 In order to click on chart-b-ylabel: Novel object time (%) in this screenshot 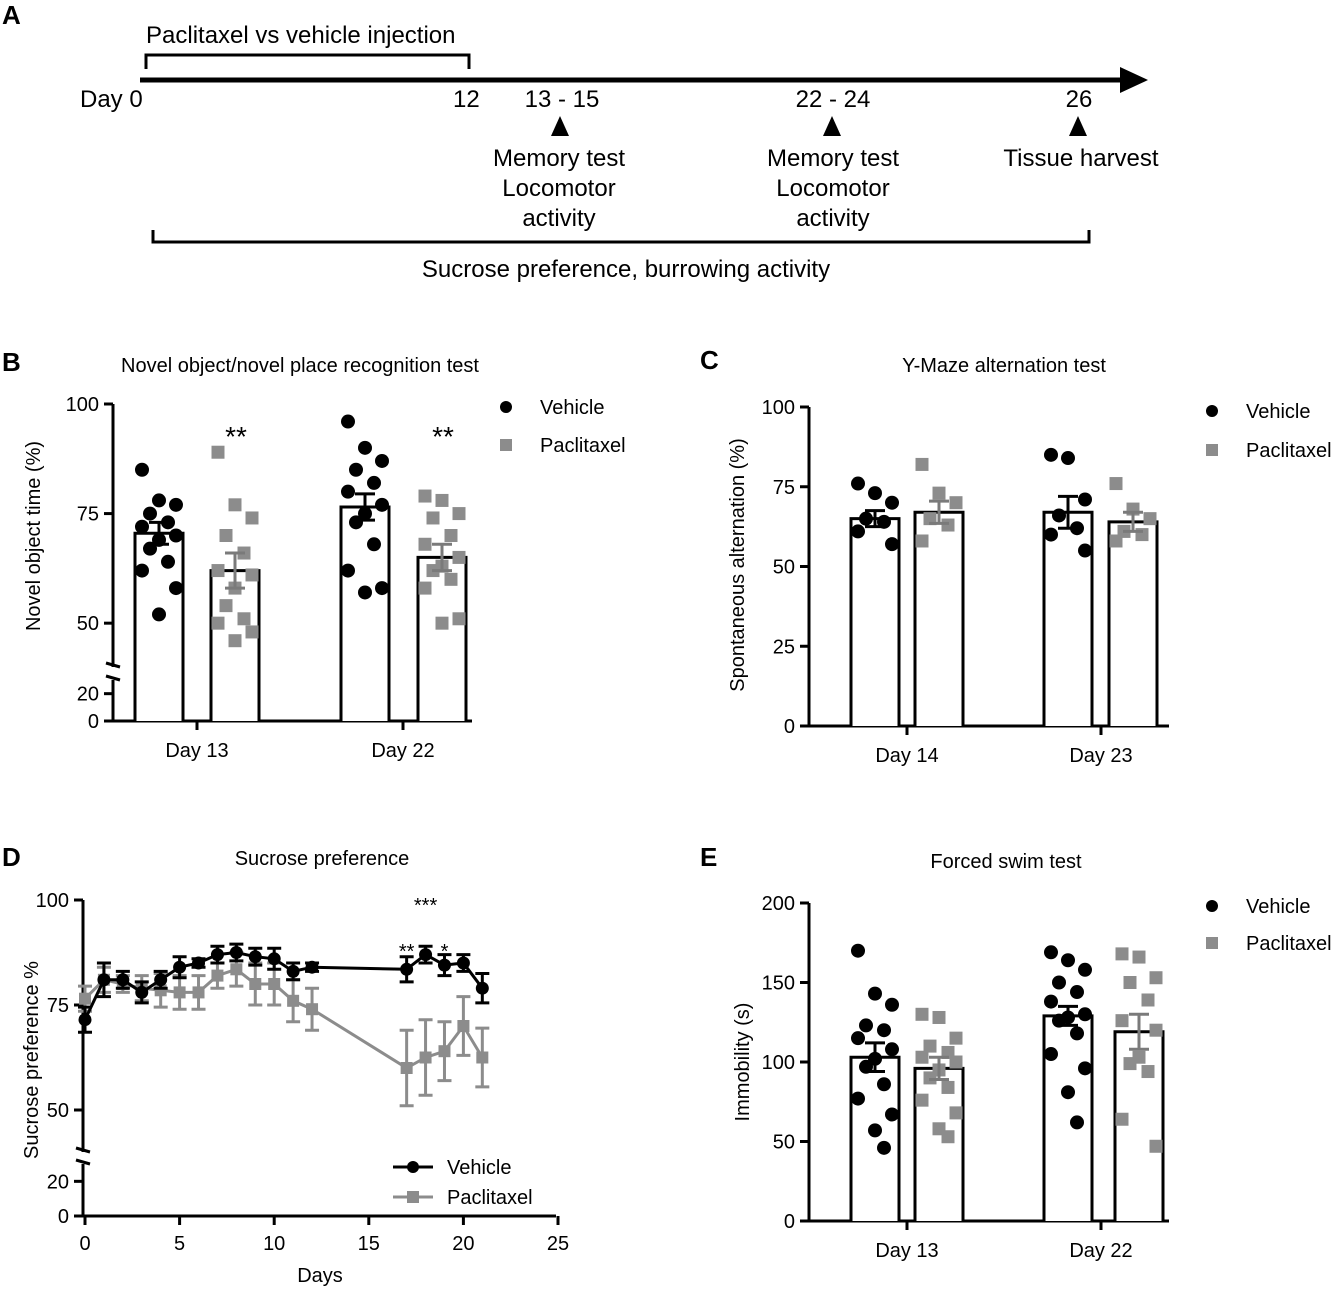, I will do `click(34, 536)`.